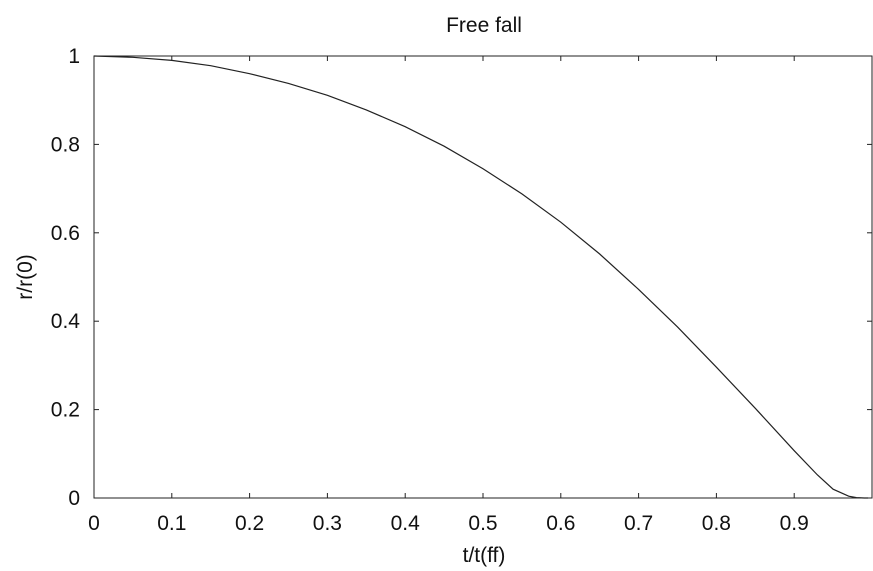 Image resolution: width=873 pixels, height=571 pixels. Describe the element at coordinates (74, 56) in the screenshot. I see `y-tick-label: 1` at that location.